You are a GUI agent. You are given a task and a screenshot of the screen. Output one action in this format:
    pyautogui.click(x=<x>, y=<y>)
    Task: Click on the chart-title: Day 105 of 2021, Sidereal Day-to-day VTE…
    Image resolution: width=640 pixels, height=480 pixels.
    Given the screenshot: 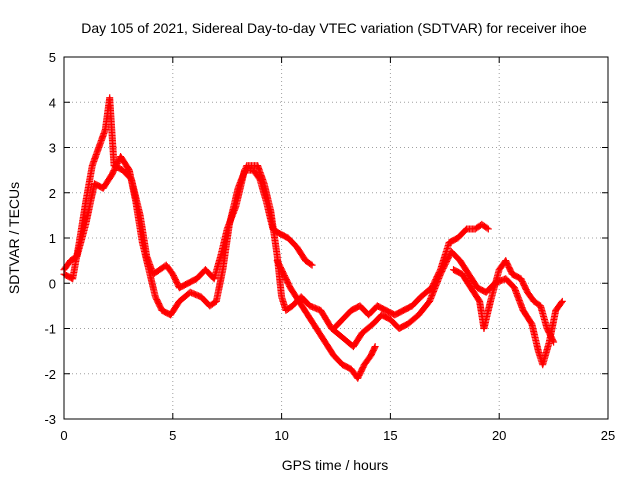 What is the action you would take?
    pyautogui.click(x=334, y=28)
    